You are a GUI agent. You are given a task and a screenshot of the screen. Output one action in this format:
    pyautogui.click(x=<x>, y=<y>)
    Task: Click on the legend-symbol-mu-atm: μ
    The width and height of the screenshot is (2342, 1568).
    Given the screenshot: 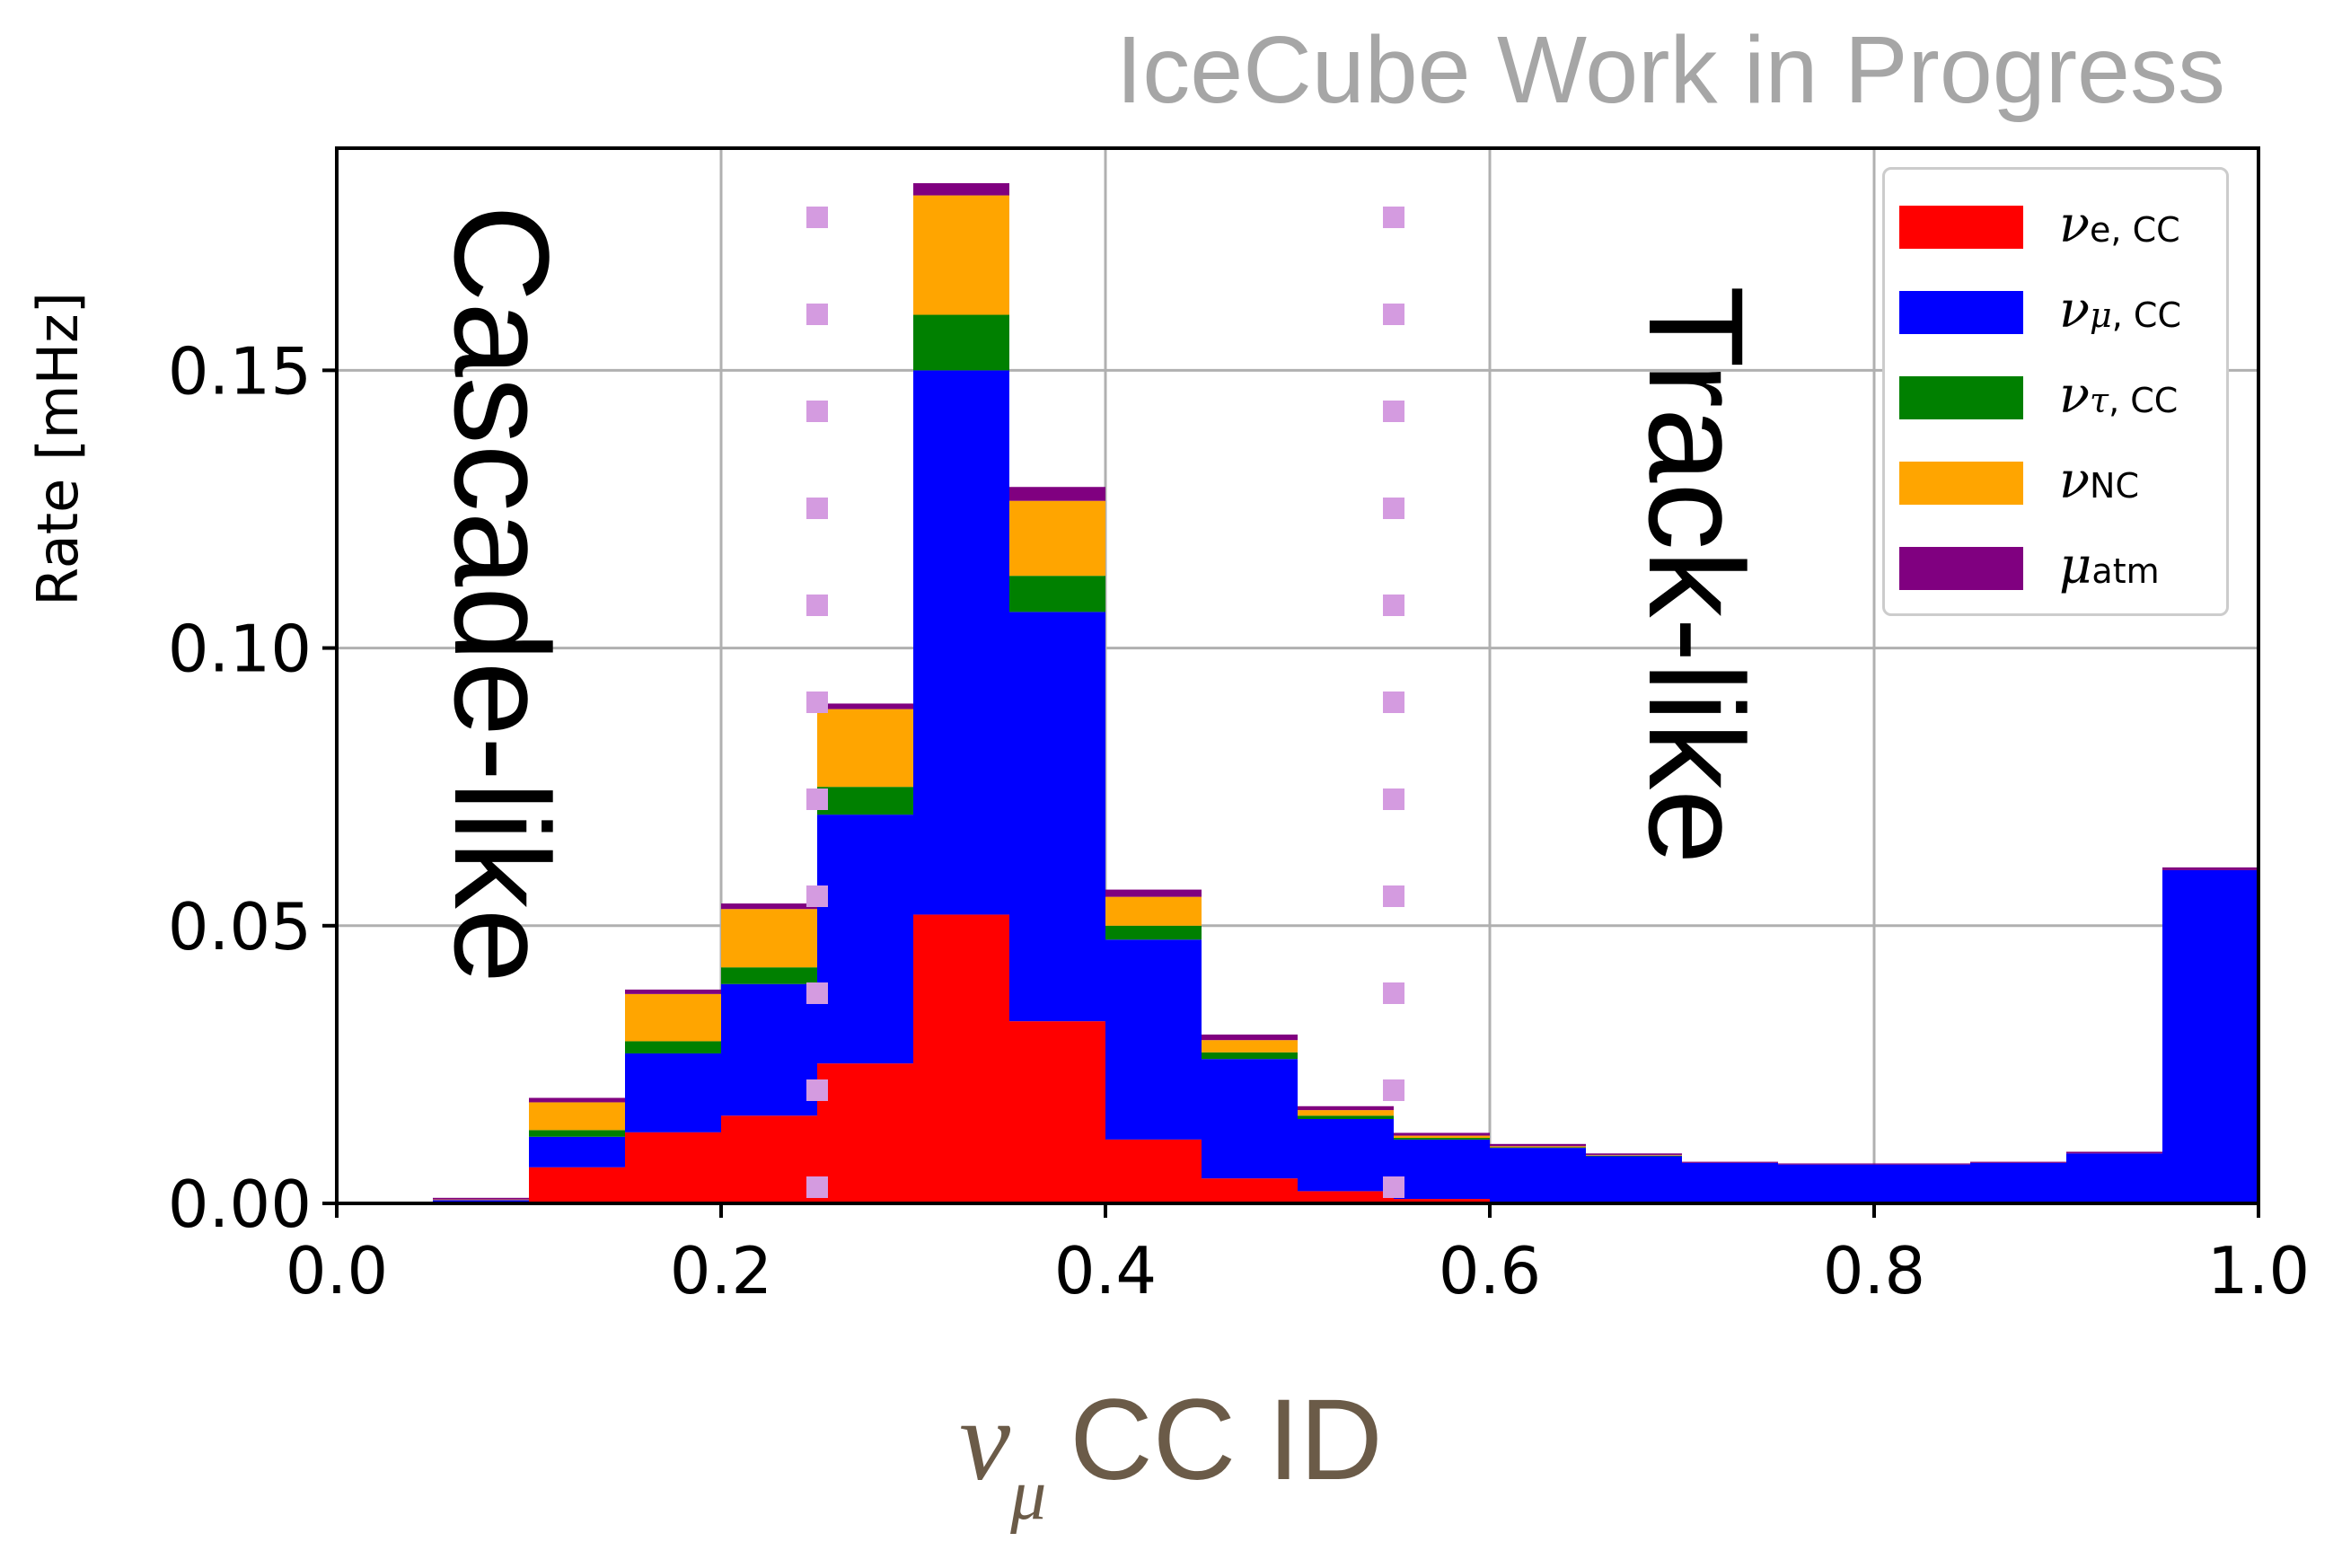 What is the action you would take?
    pyautogui.click(x=2075, y=566)
    